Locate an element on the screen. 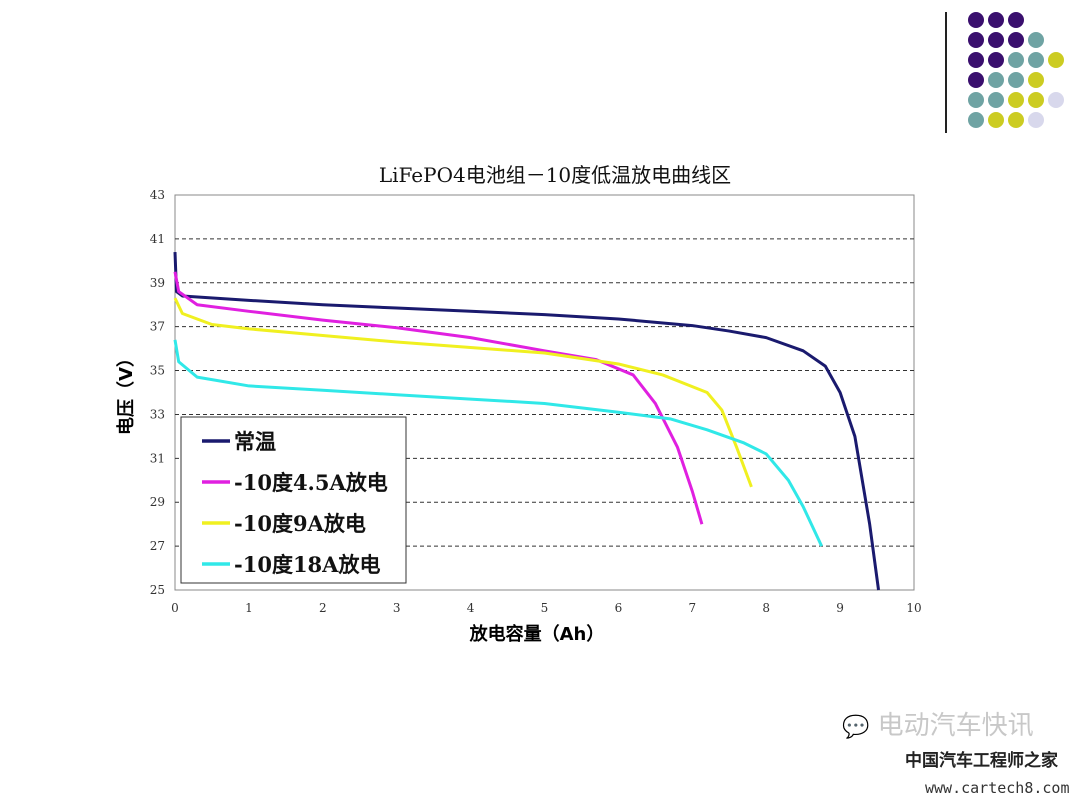  x-tick-label: 3 is located at coordinates (397, 608).